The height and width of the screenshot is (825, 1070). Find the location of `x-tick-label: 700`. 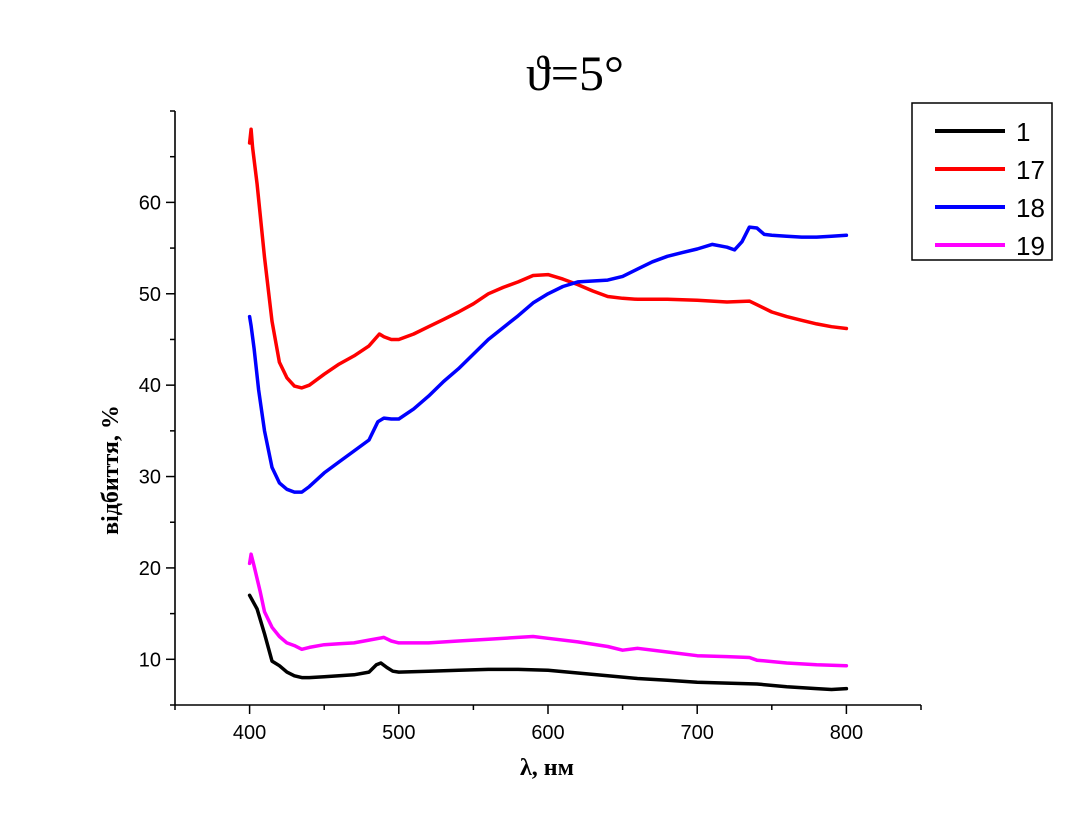

x-tick-label: 700 is located at coordinates (697, 733).